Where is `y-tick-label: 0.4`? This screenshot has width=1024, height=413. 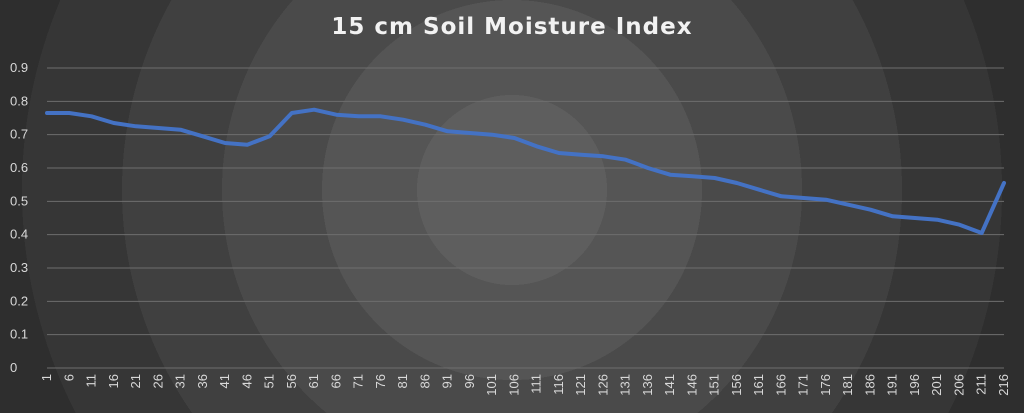 y-tick-label: 0.4 is located at coordinates (19, 234).